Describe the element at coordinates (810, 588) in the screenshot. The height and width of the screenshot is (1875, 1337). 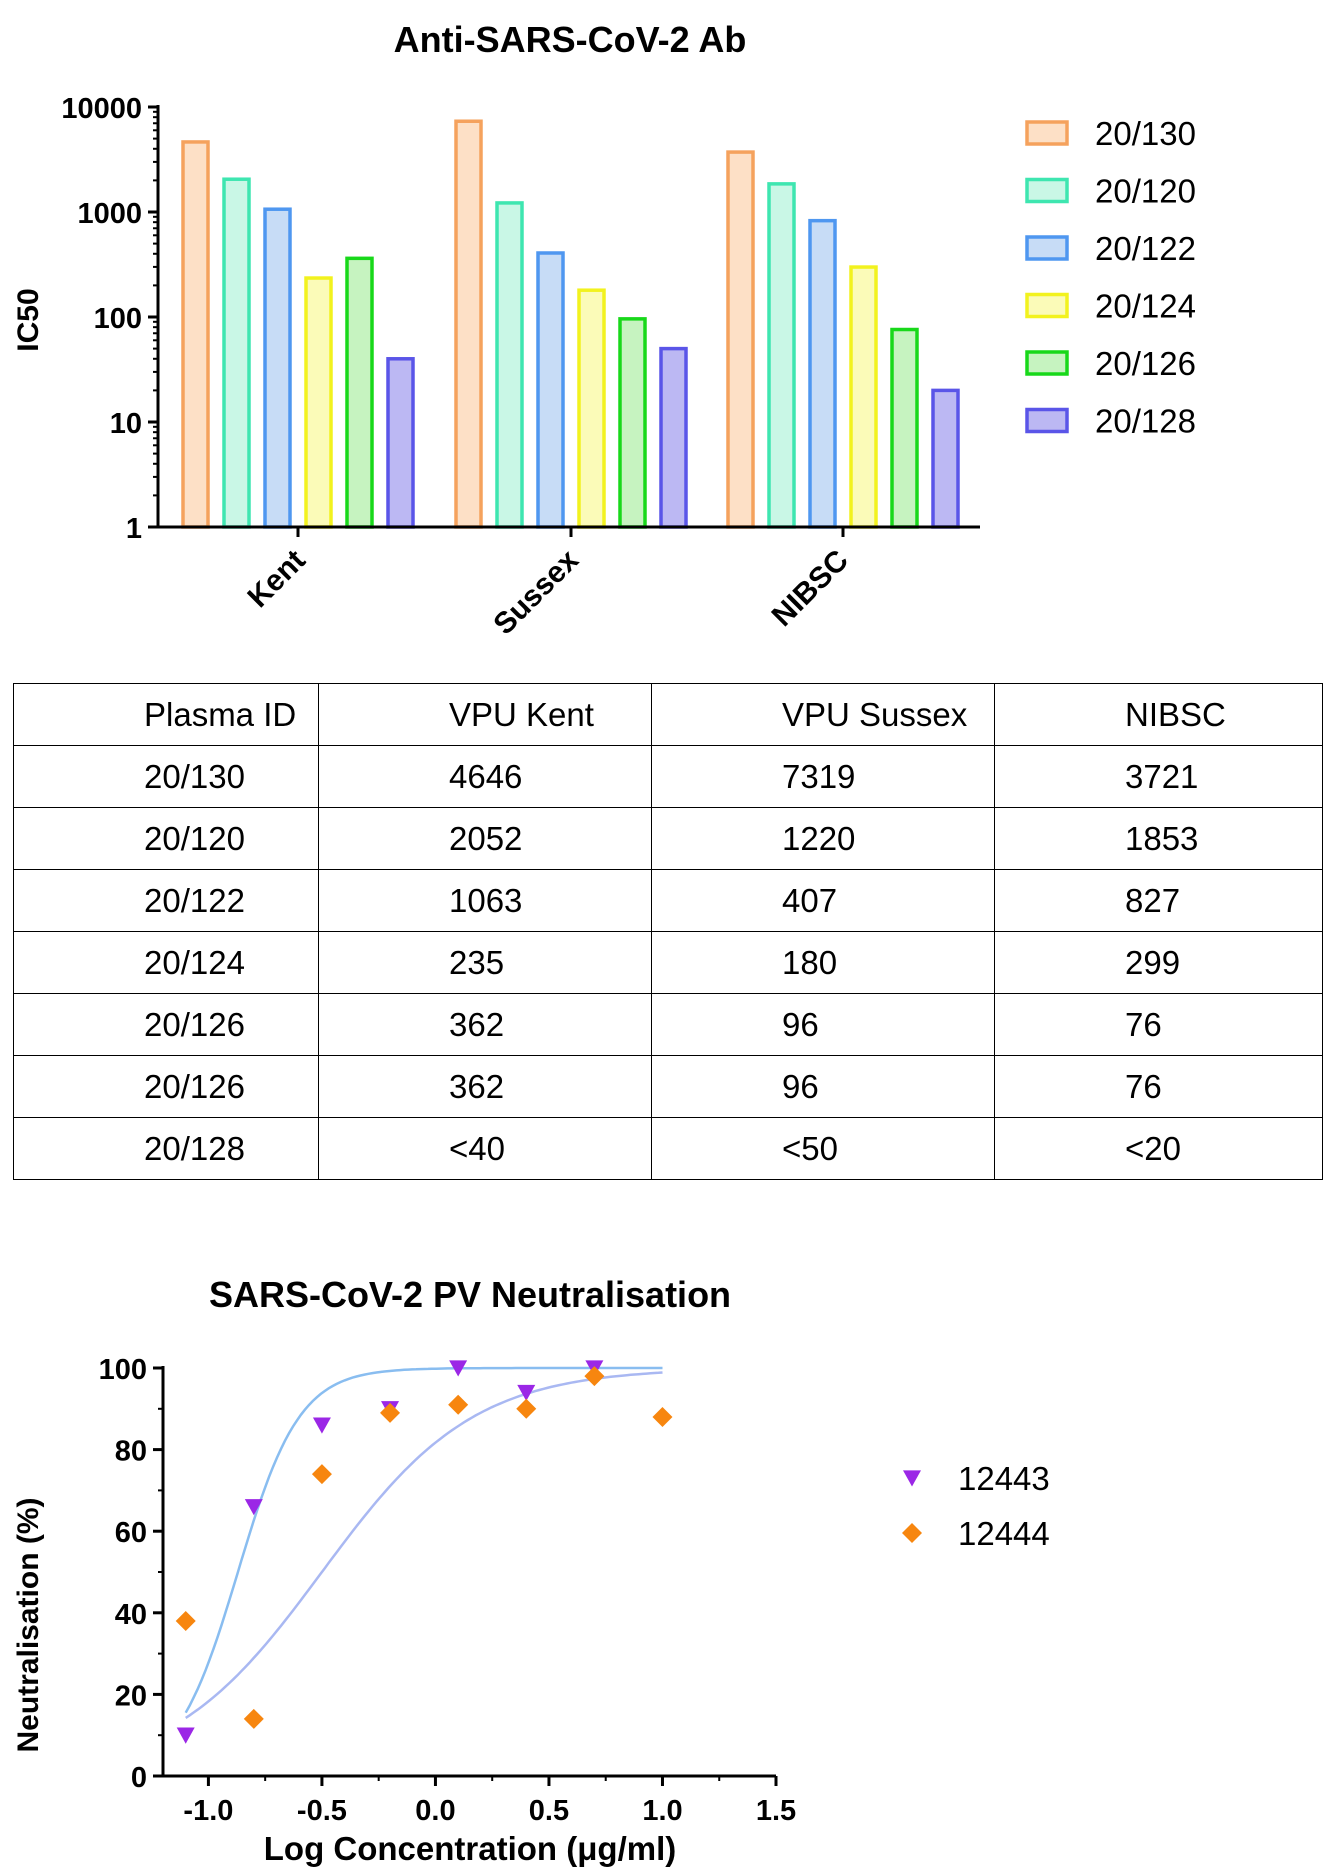
I see `x-category-label: NIBSC` at that location.